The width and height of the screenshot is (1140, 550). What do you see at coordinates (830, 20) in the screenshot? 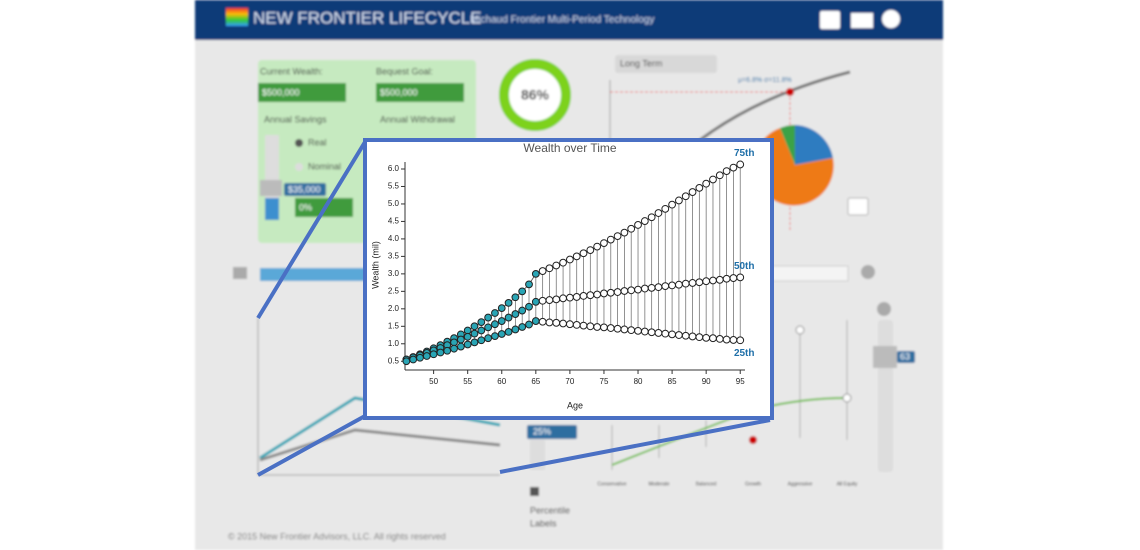
I see `print-icon` at bounding box center [830, 20].